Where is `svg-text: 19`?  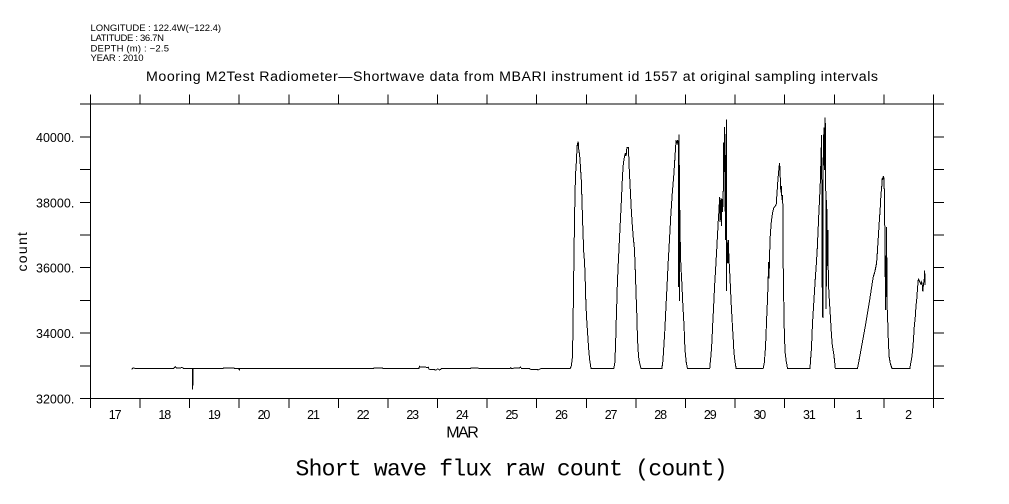
svg-text: 19 is located at coordinates (214, 415).